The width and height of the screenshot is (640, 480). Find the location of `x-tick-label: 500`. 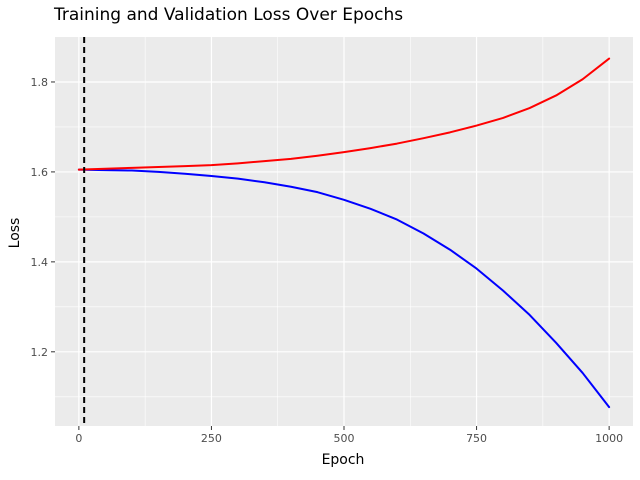

x-tick-label: 500 is located at coordinates (344, 438).